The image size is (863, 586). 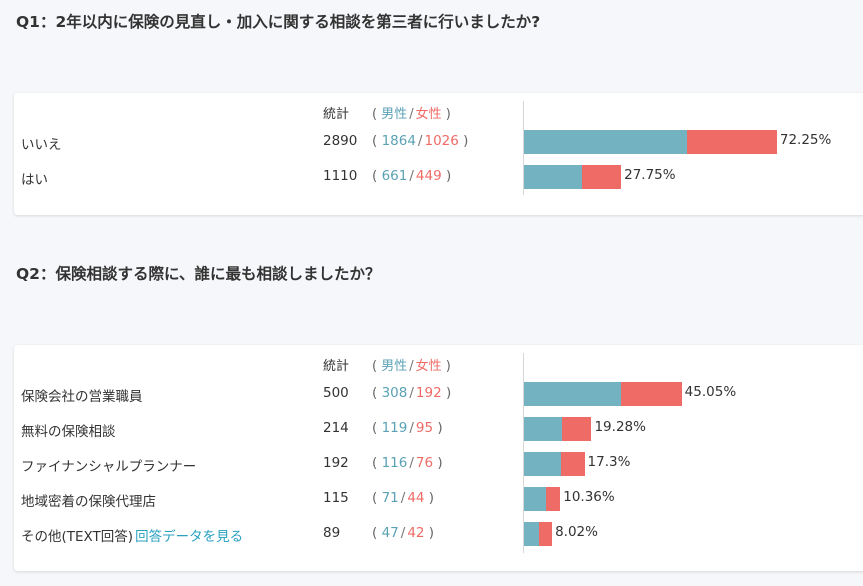 I want to click on gender-breakdown: ( 116/76 ), so click(x=407, y=463).